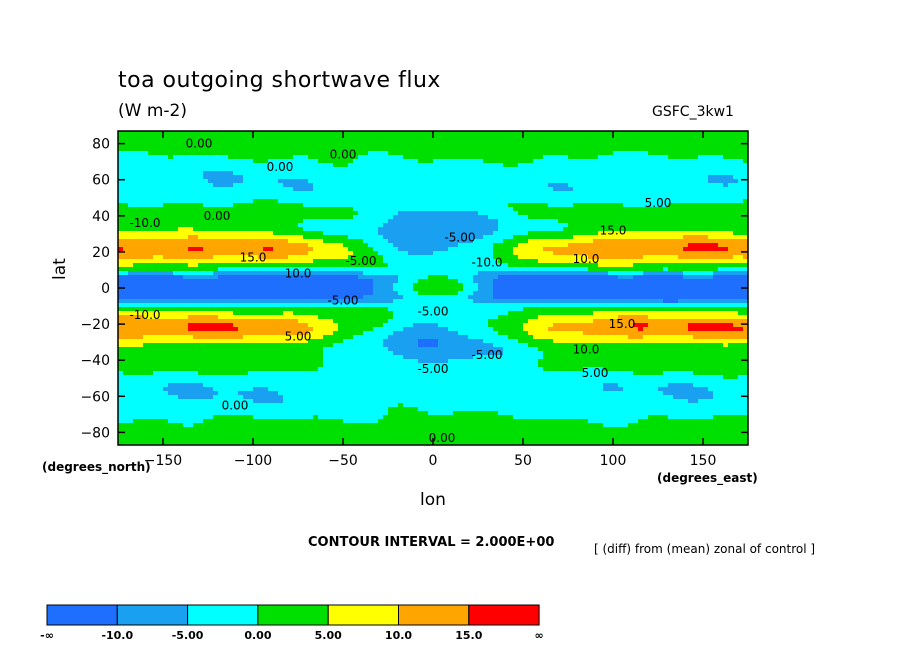 The height and width of the screenshot is (654, 904). Describe the element at coordinates (257, 635) in the screenshot. I see `colorbar-label: 0.00` at that location.